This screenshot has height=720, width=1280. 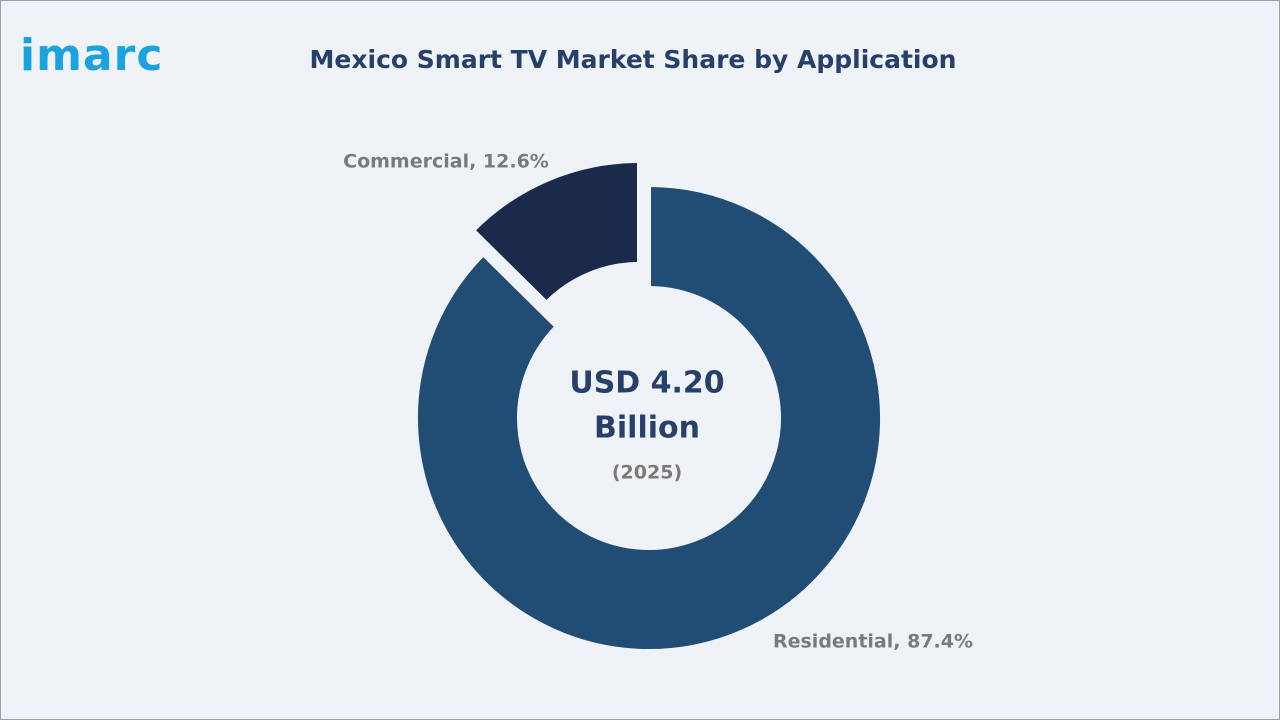 I want to click on center-label: Billion, so click(x=647, y=428).